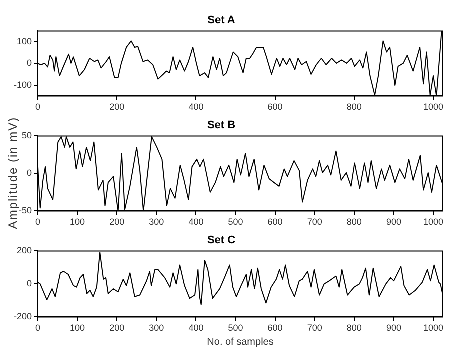  Describe the element at coordinates (222, 20) in the screenshot. I see `chart-title: Set A` at that location.